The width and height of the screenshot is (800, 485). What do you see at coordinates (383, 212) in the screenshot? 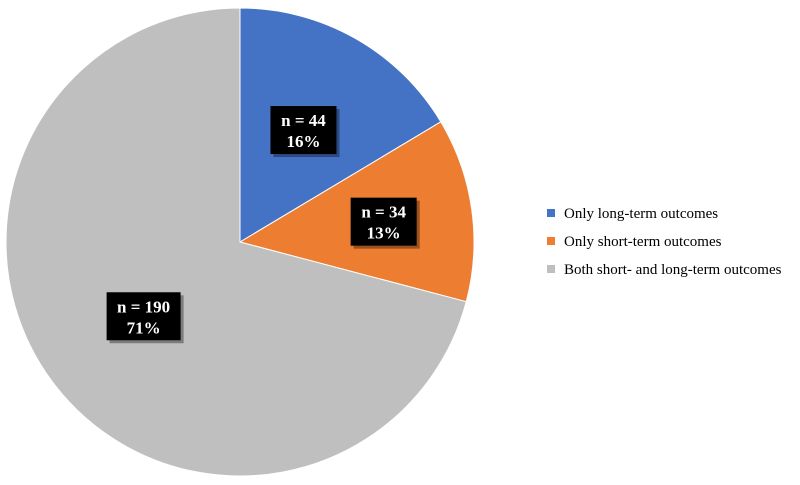
I see `slice-count-label: n = 34` at bounding box center [383, 212].